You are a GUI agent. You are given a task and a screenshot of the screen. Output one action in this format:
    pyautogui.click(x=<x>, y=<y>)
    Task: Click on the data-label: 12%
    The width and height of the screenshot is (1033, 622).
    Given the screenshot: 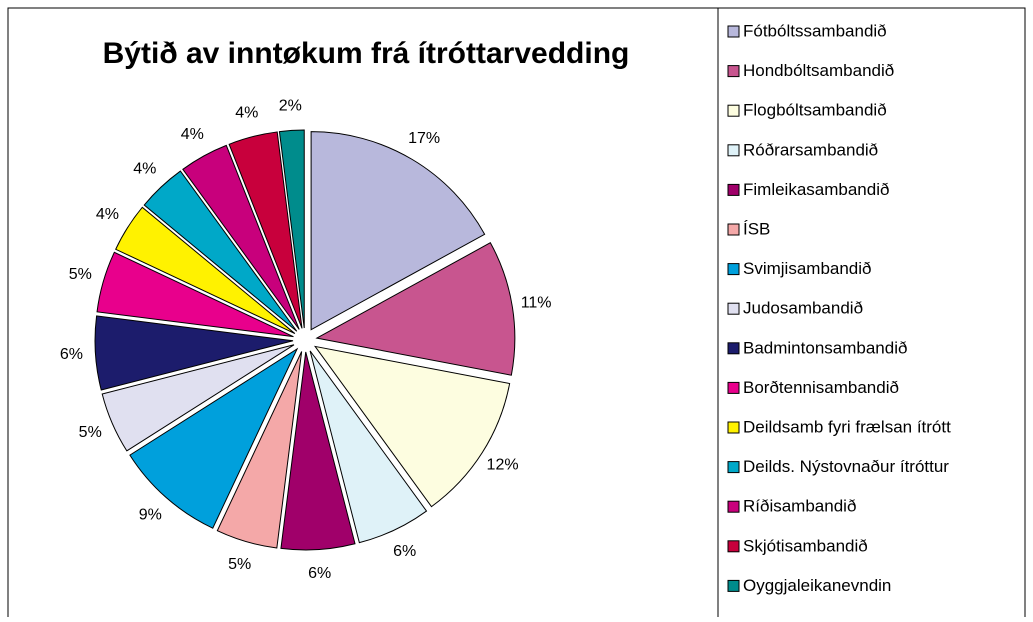 What is the action you would take?
    pyautogui.click(x=503, y=465)
    